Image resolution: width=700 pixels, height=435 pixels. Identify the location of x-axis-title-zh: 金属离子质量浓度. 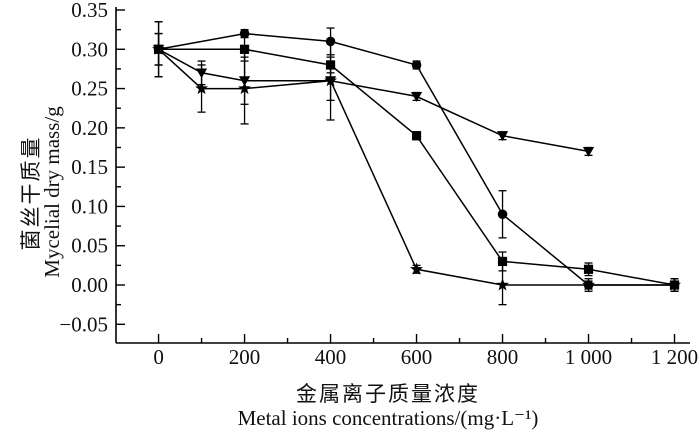
(388, 394).